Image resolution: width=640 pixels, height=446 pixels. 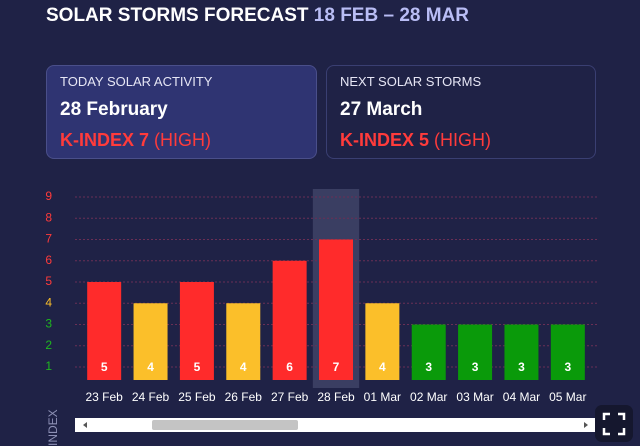 What do you see at coordinates (48, 239) in the screenshot?
I see `y-tick-label: 7` at bounding box center [48, 239].